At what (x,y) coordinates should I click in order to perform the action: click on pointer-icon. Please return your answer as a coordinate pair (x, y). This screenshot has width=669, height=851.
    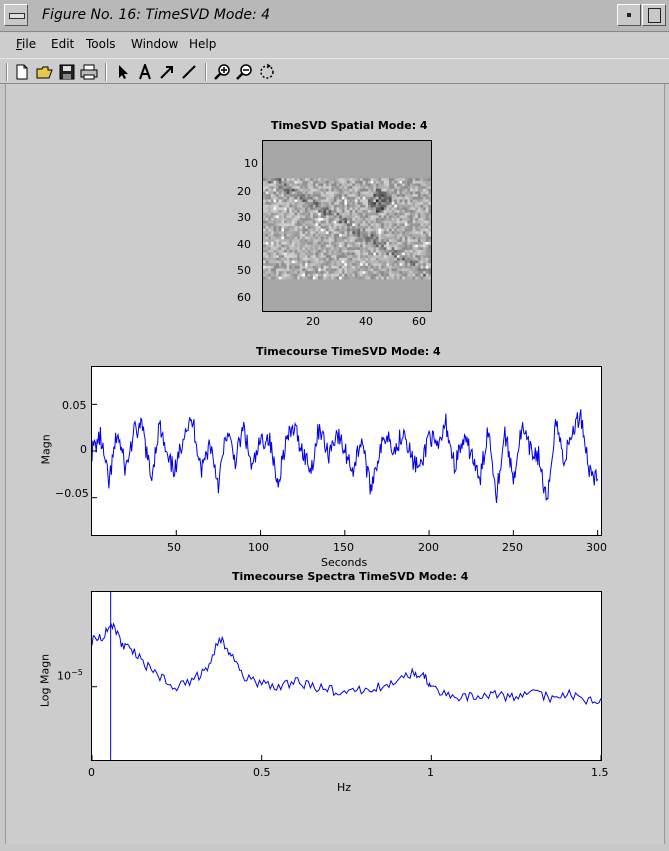
    Looking at the image, I should click on (123, 72).